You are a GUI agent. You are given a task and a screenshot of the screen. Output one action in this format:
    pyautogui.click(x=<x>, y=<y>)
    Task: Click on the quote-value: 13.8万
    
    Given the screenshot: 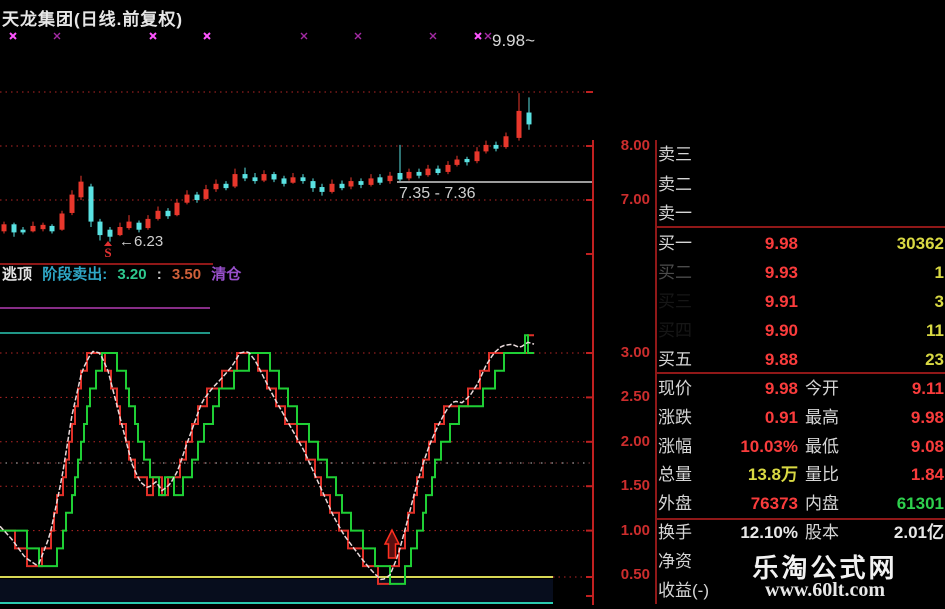 What is the action you would take?
    pyautogui.click(x=772, y=475)
    